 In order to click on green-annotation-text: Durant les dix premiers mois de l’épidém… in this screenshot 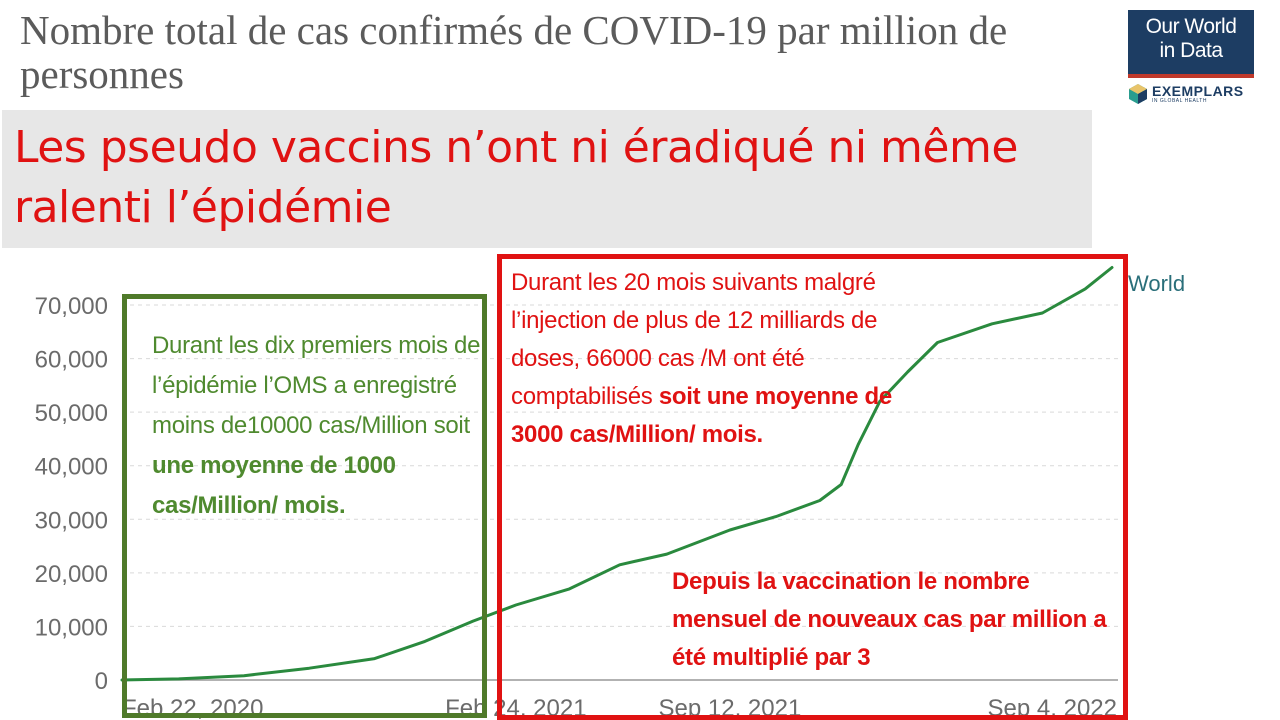, I will do `click(316, 385)`.